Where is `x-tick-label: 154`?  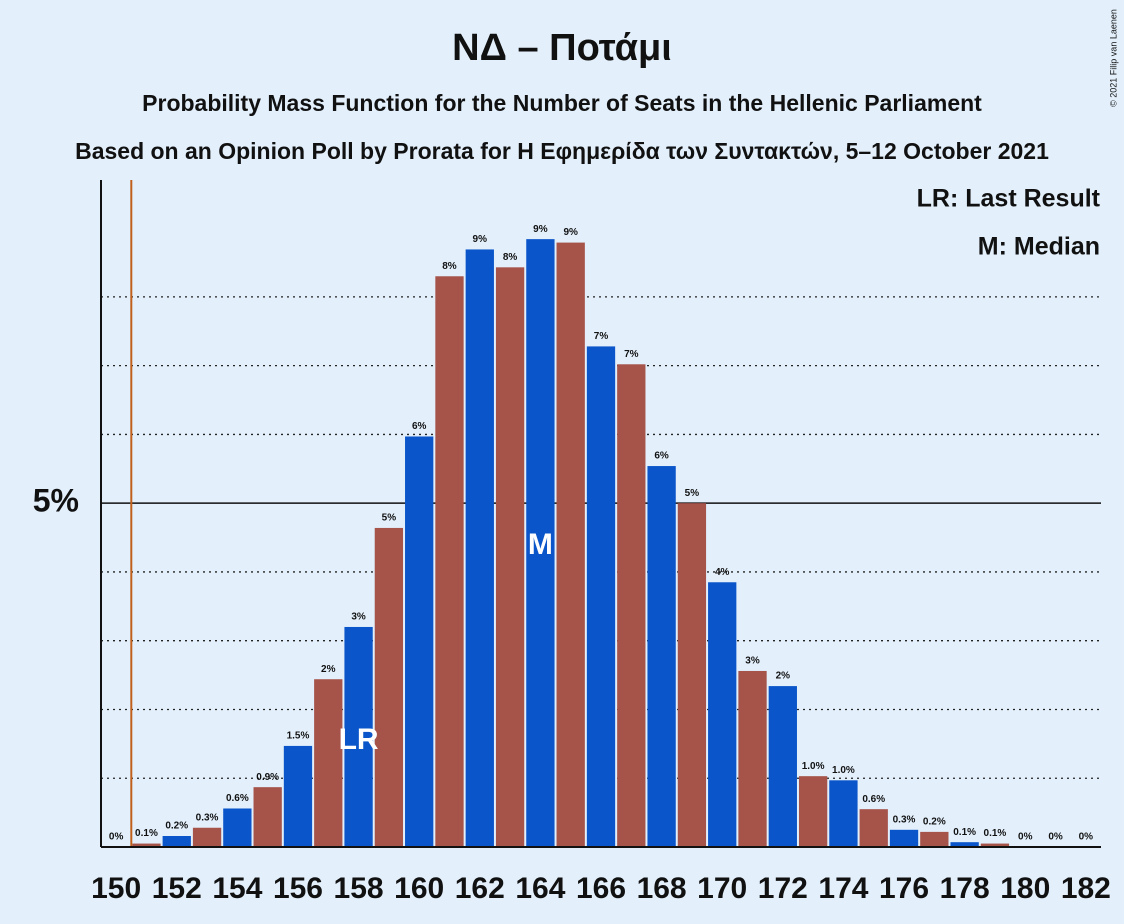
x-tick-label: 154 is located at coordinates (237, 888).